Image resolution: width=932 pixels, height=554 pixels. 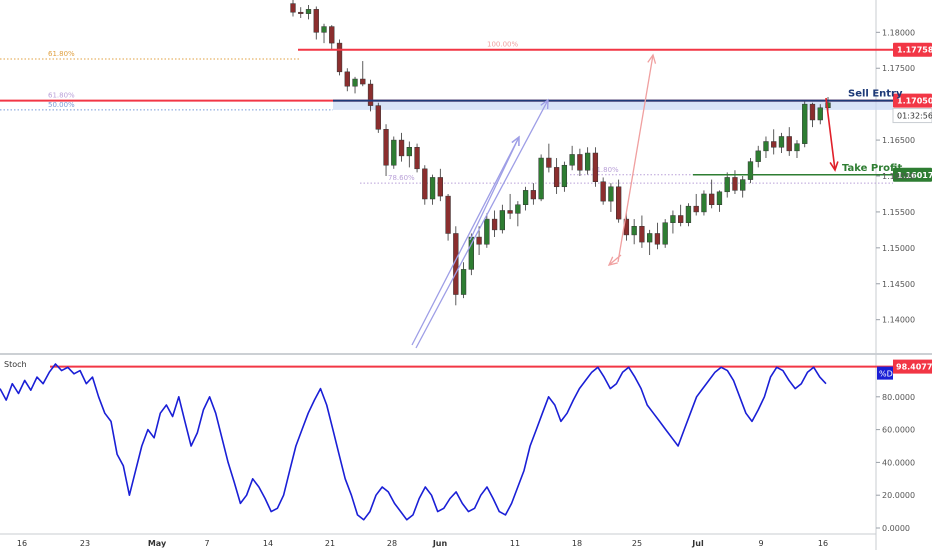 I want to click on level-text-sell-entry: Sell Entry, so click(x=875, y=94).